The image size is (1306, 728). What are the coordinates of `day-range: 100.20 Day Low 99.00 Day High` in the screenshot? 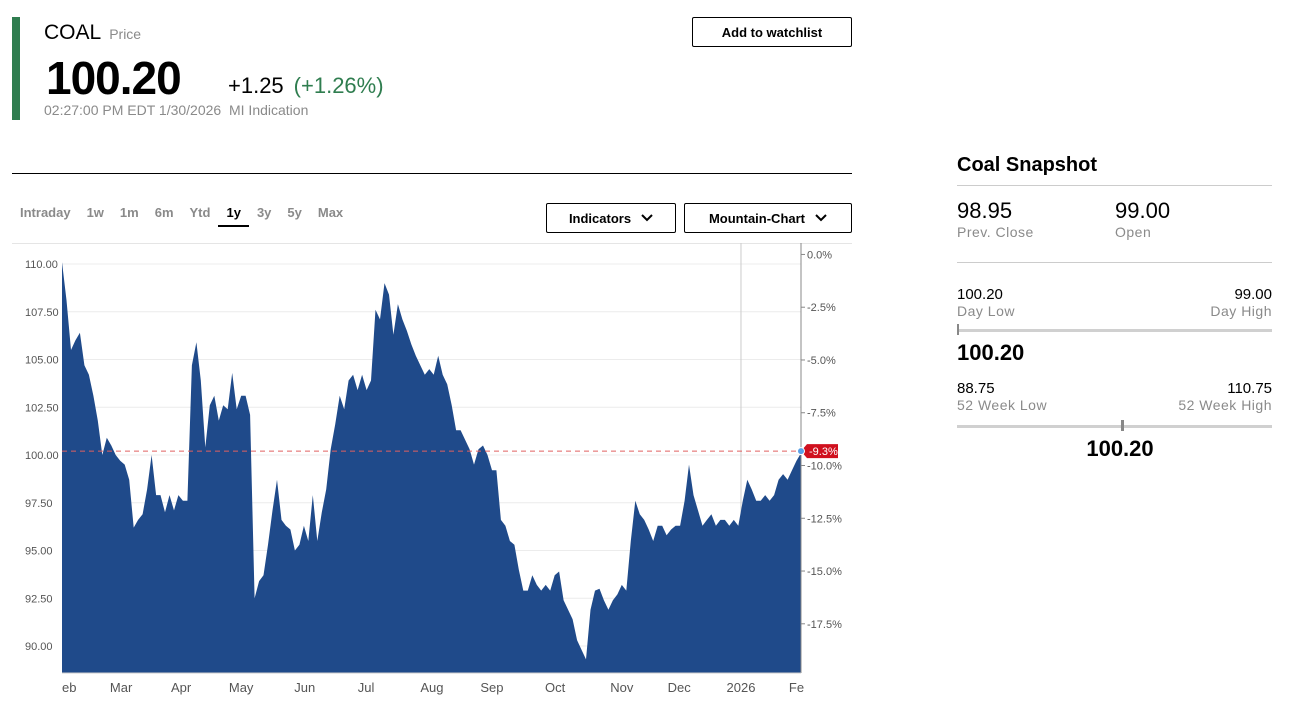 It's located at (1114, 302).